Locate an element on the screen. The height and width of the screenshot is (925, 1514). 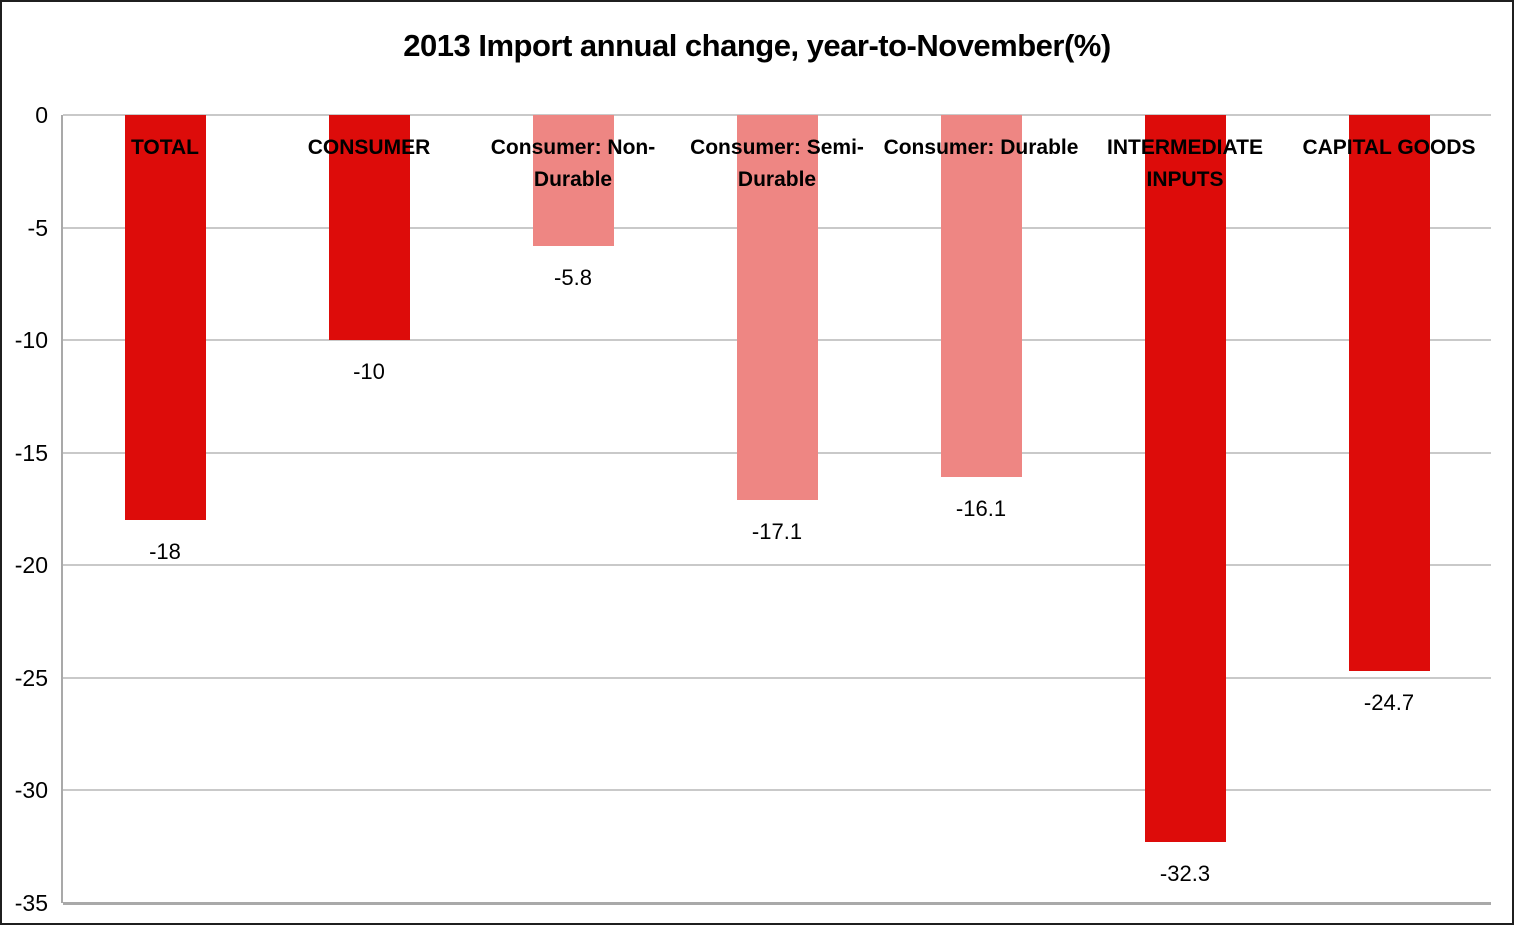
value-label: -16.1 is located at coordinates (981, 509).